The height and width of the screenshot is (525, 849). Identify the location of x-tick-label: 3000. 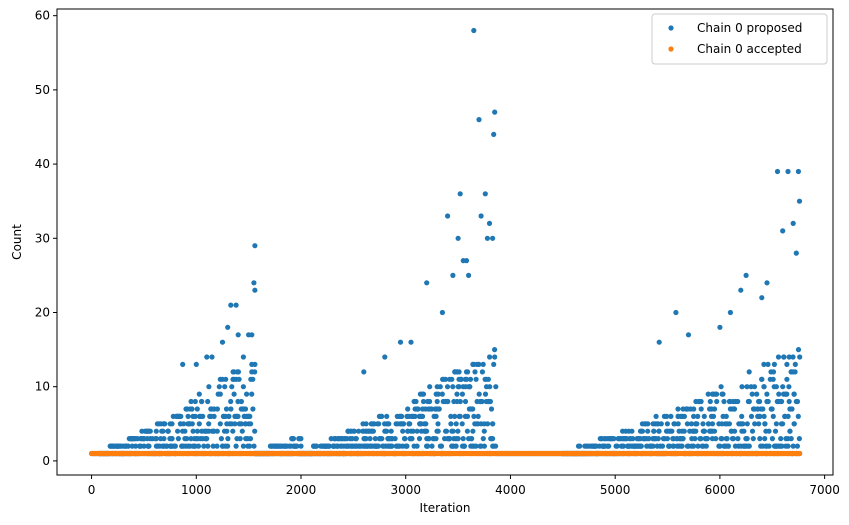
(405, 490).